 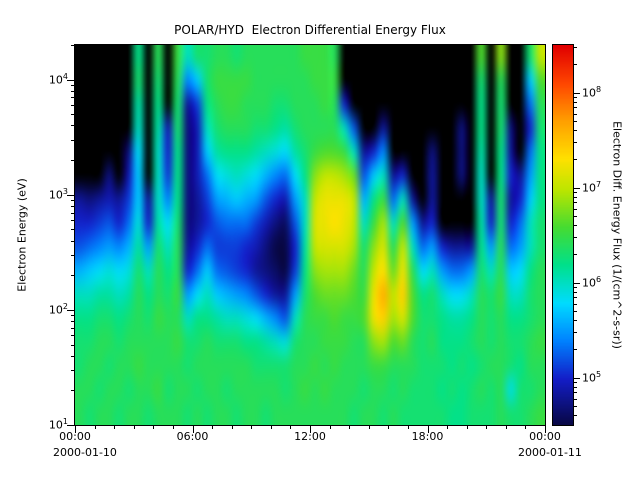 What do you see at coordinates (592, 282) in the screenshot?
I see `colorbar-tick-label: 10⁶` at bounding box center [592, 282].